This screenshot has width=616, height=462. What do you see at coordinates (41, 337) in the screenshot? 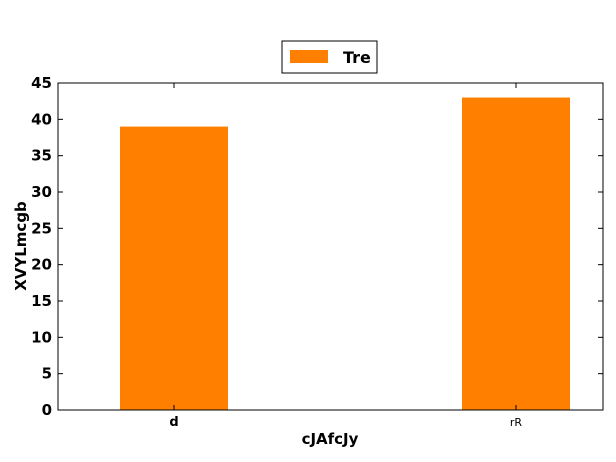
I see `y-tick-label: 10` at bounding box center [41, 337].